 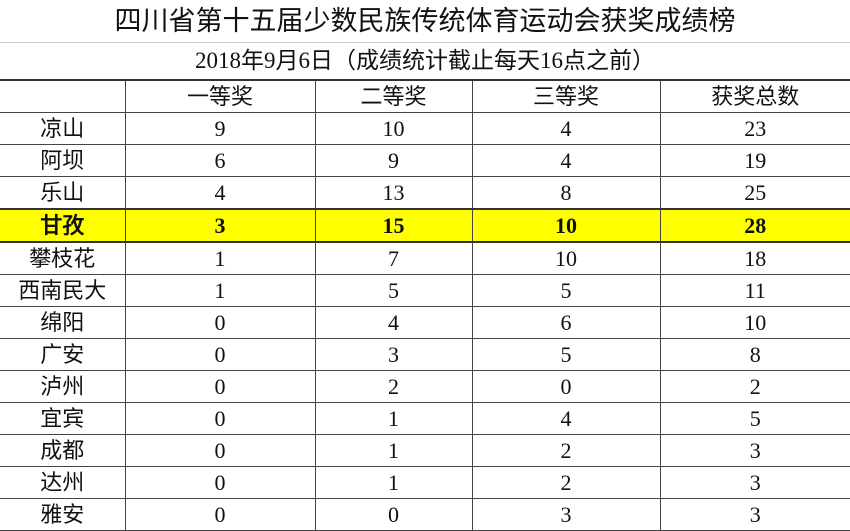 I want to click on team-name: 达州, so click(x=63, y=482).